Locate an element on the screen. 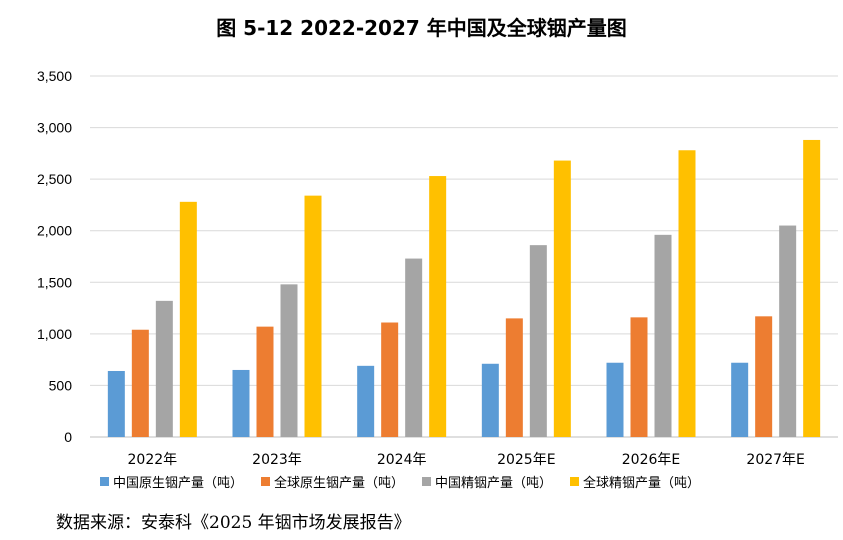 This screenshot has width=843, height=540. legend: 中国原生铟产量（吨） 全球原生铟产量（吨） 中国精铟产量（吨） 全球精铟产量（吨） is located at coordinates (460, 481).